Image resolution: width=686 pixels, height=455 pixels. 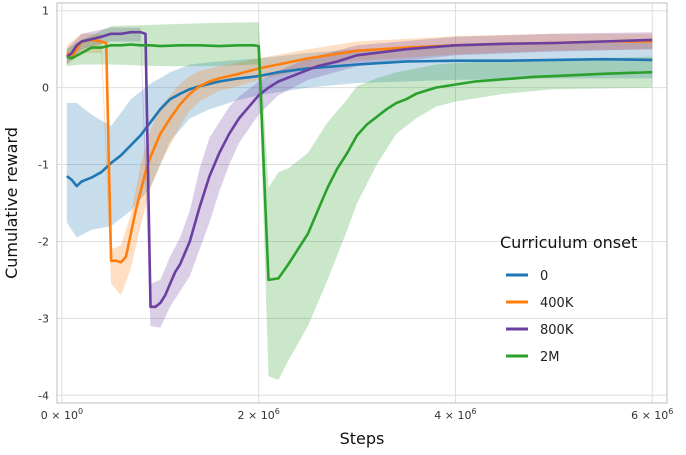 What do you see at coordinates (11, 203) in the screenshot?
I see `y-axis-title: Cumulative reward` at bounding box center [11, 203].